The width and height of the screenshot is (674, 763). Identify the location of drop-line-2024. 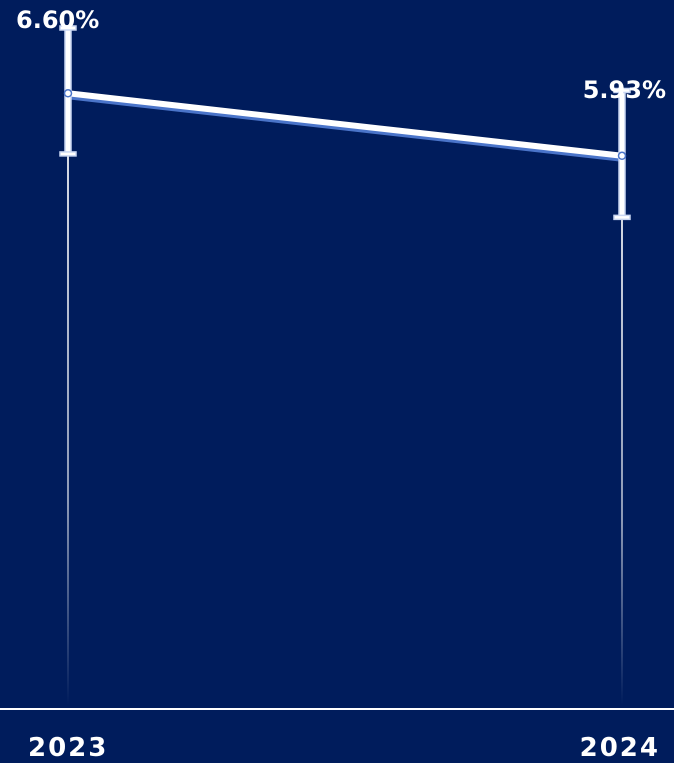
(622, 398).